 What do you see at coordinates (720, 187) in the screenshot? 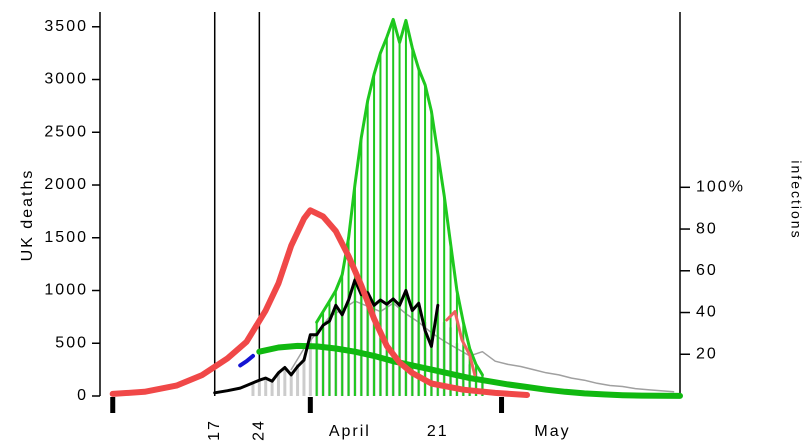
I see `y2-tick-label: 100%` at bounding box center [720, 187].